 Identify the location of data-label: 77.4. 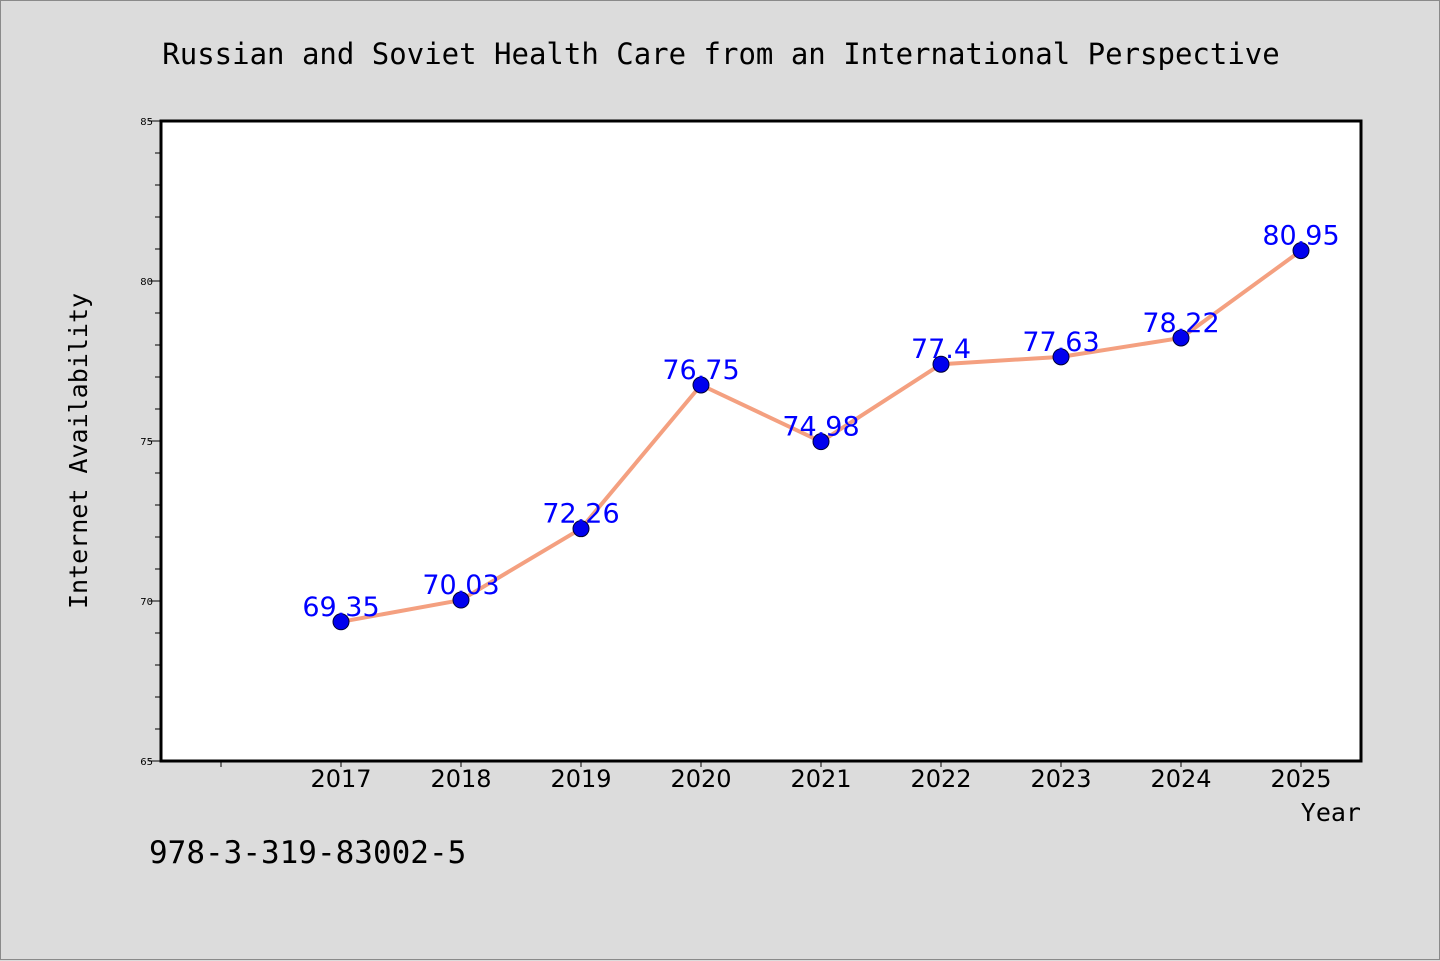
(941, 349).